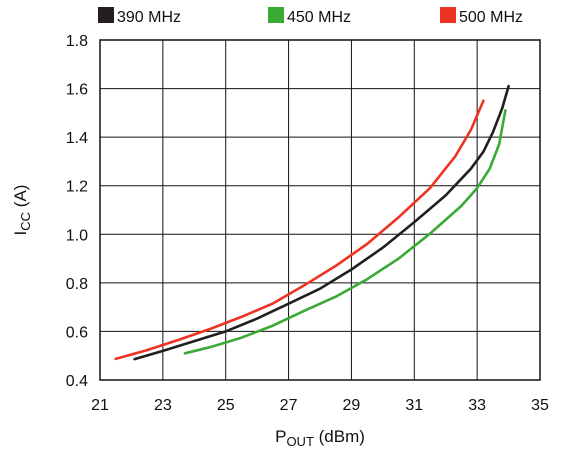  I want to click on legend-swatch-500-mhz, so click(448, 15).